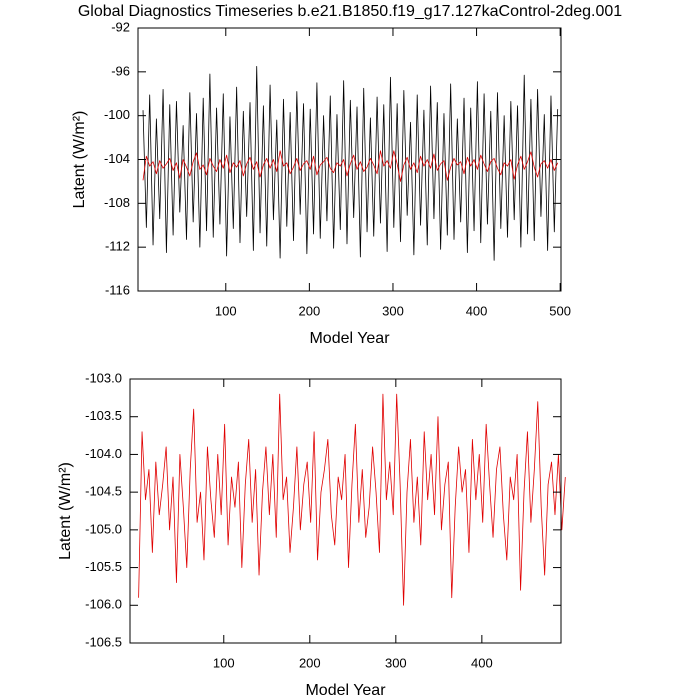 This screenshot has height=700, width=700. I want to click on y-tick-label: -106.0, so click(103, 604).